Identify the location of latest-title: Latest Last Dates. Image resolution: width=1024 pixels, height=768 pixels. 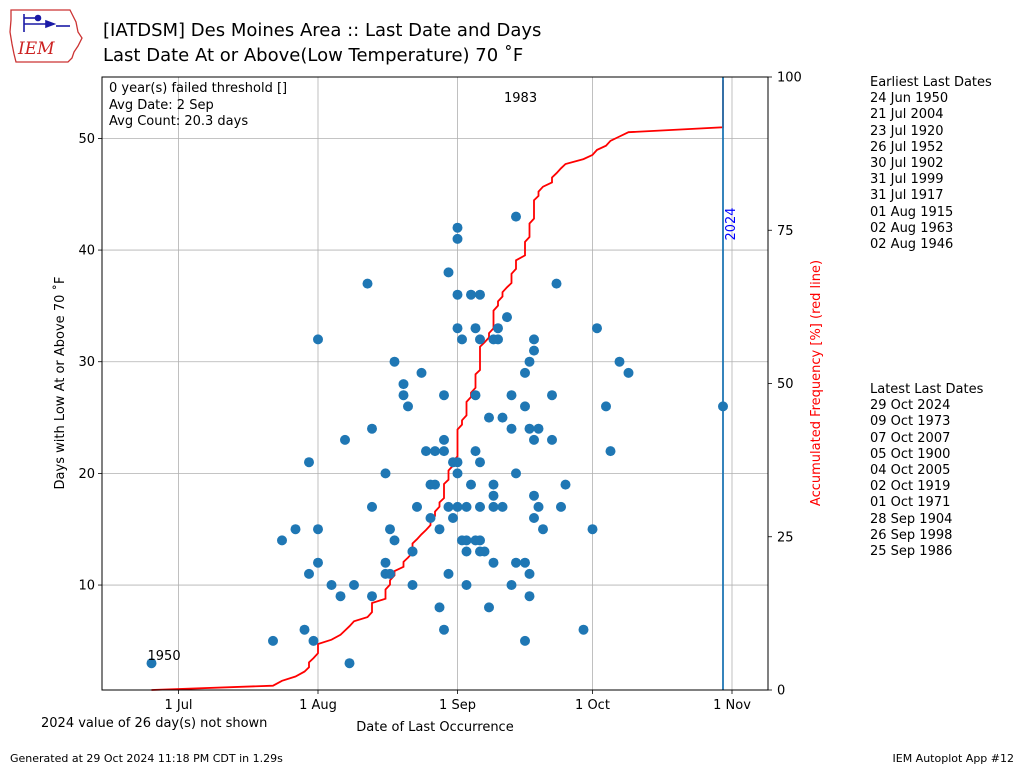
(927, 389).